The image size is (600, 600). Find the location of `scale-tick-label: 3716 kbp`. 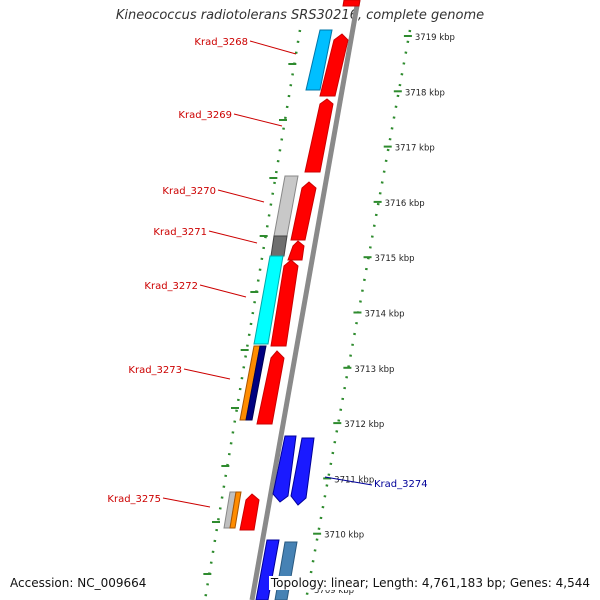

scale-tick-label: 3716 kbp is located at coordinates (405, 204).